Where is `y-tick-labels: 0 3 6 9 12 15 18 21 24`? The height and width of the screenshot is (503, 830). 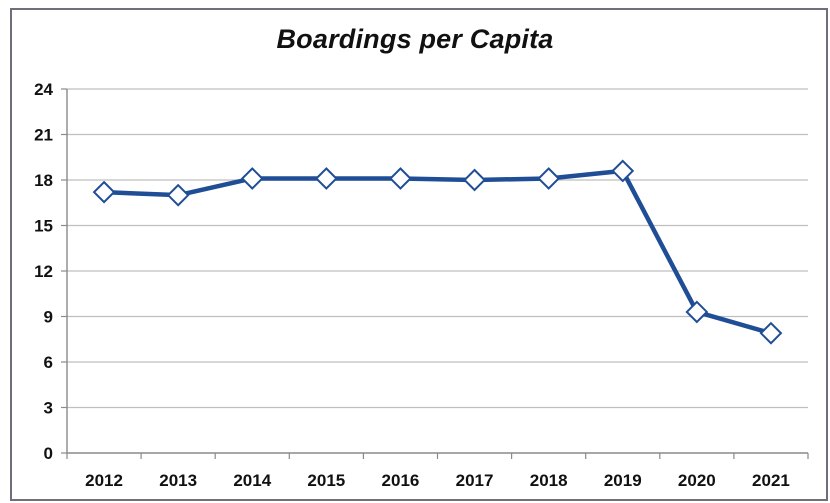 y-tick-labels: 0 3 6 9 12 15 18 21 24 is located at coordinates (43, 271).